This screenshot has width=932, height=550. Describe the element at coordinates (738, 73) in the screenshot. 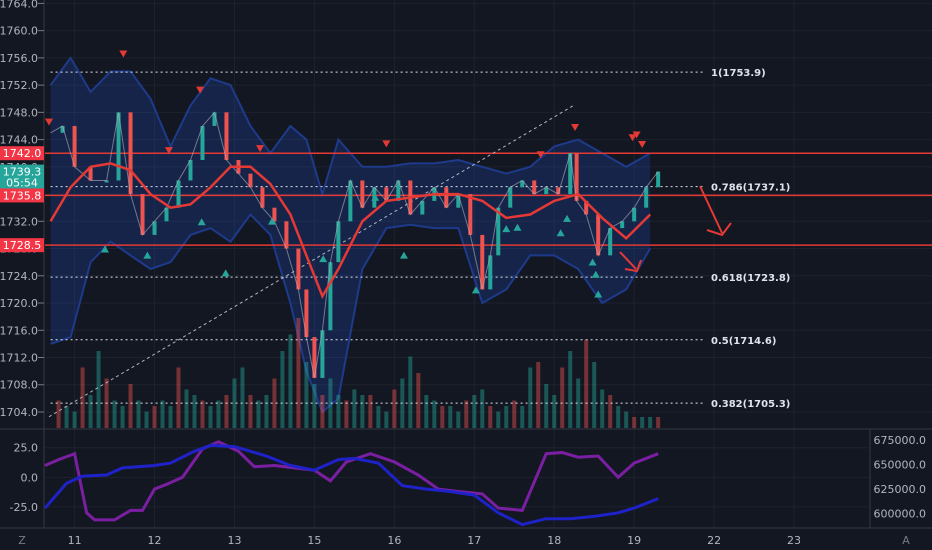

I see `fib-level-label: 1(1753.9)` at that location.